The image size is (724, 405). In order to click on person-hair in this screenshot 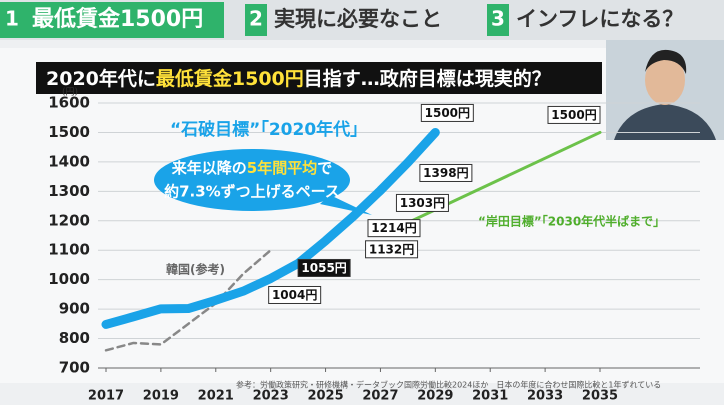, I will do `click(666, 61)`.